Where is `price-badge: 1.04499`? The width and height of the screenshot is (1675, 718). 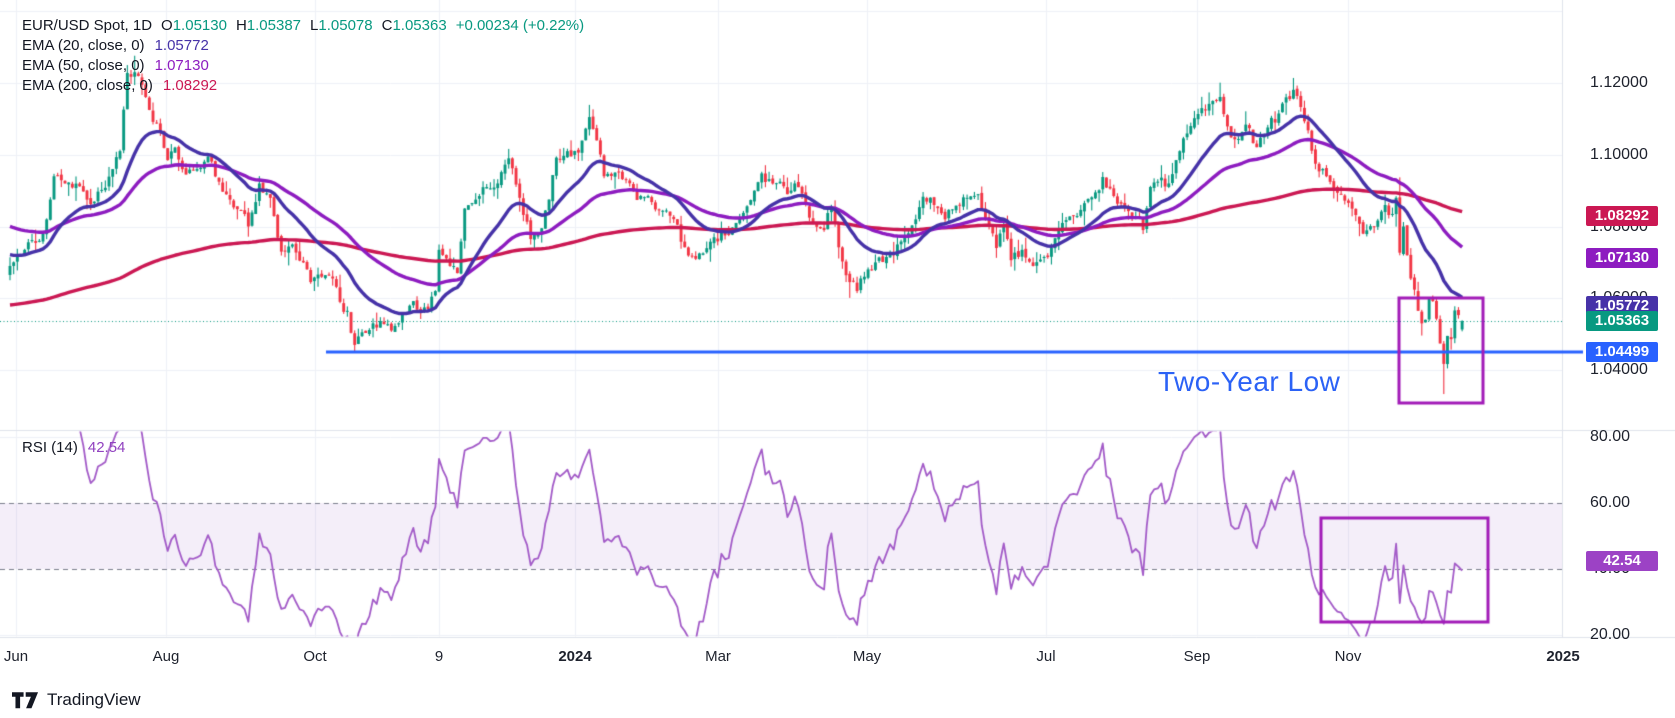
price-badge: 1.04499 is located at coordinates (1622, 352).